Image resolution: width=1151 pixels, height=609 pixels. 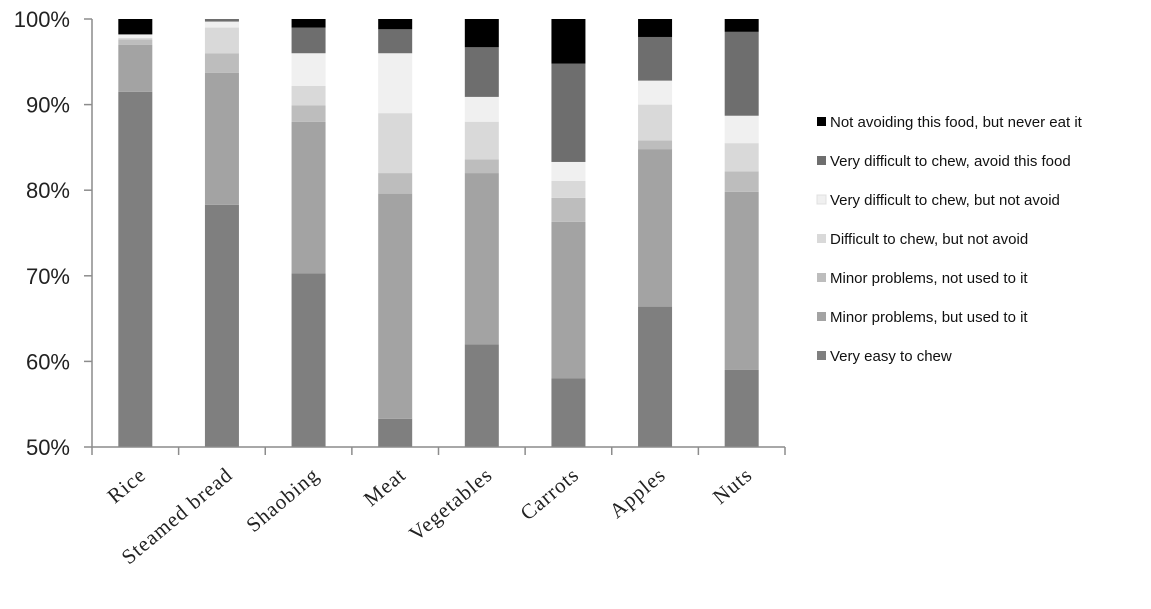 I want to click on x-category-label: Carrots, so click(x=549, y=493).